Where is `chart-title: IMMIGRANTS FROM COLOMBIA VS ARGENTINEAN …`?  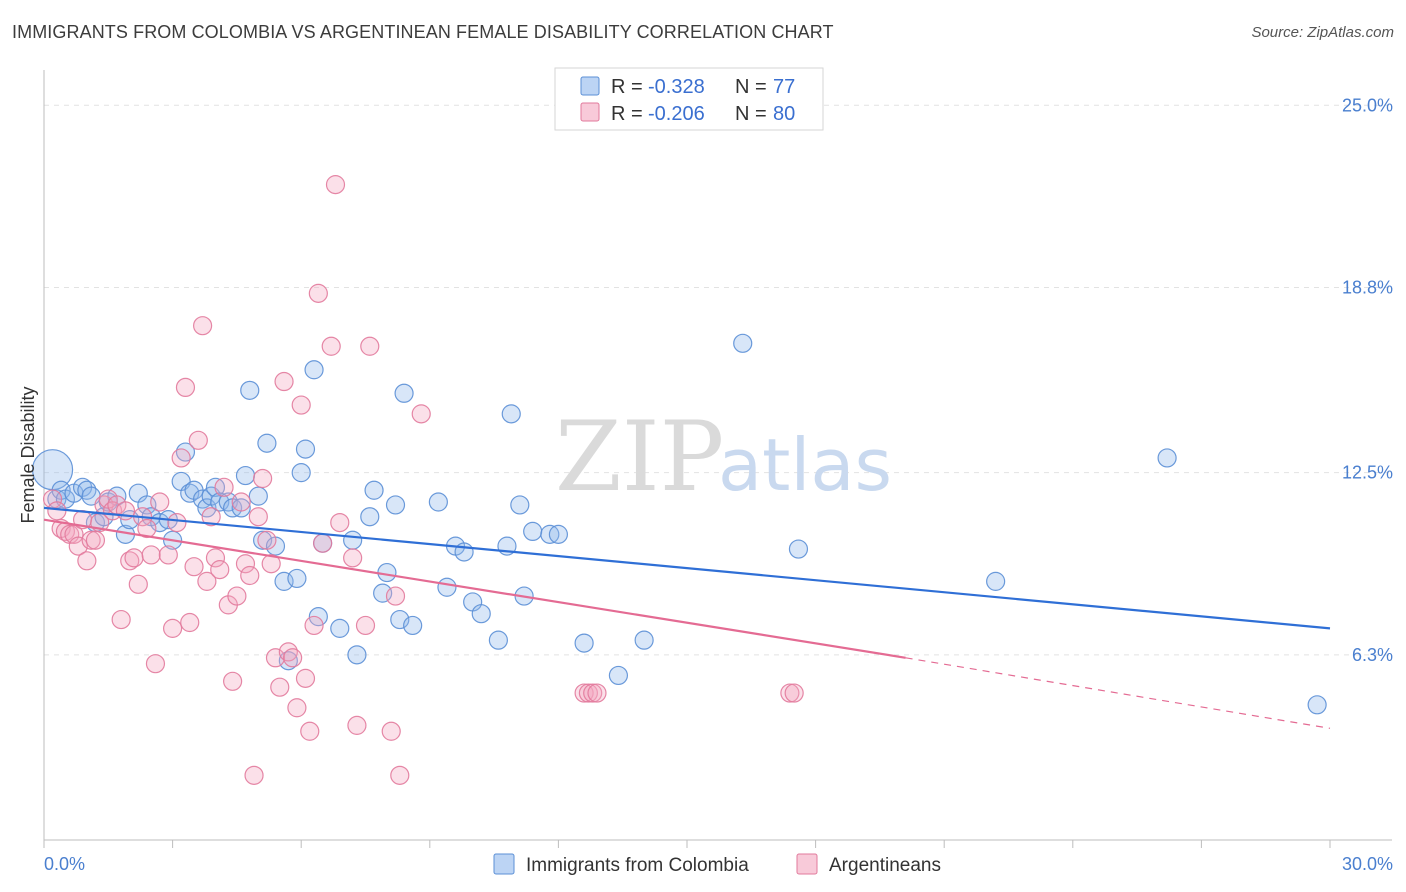 chart-title: IMMIGRANTS FROM COLOMBIA VS ARGENTINEAN … is located at coordinates (423, 32).